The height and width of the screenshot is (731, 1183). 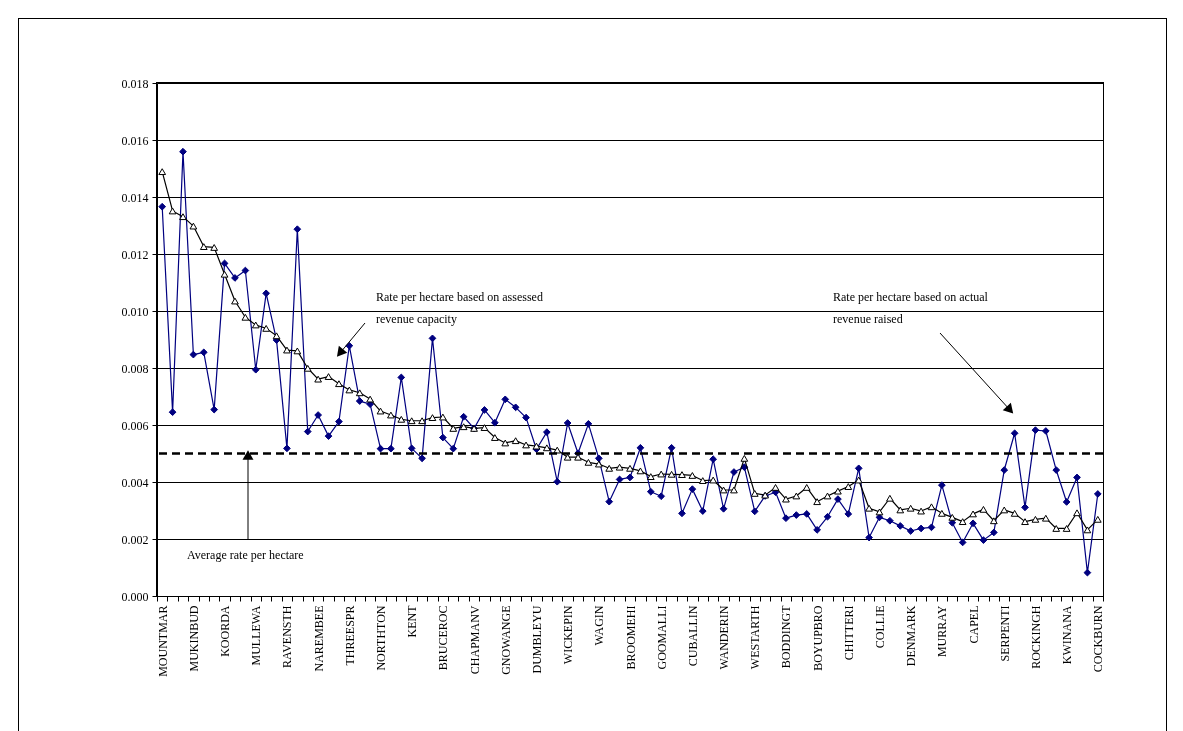 What do you see at coordinates (135, 311) in the screenshot?
I see `y-tick-label: 0.010` at bounding box center [135, 311].